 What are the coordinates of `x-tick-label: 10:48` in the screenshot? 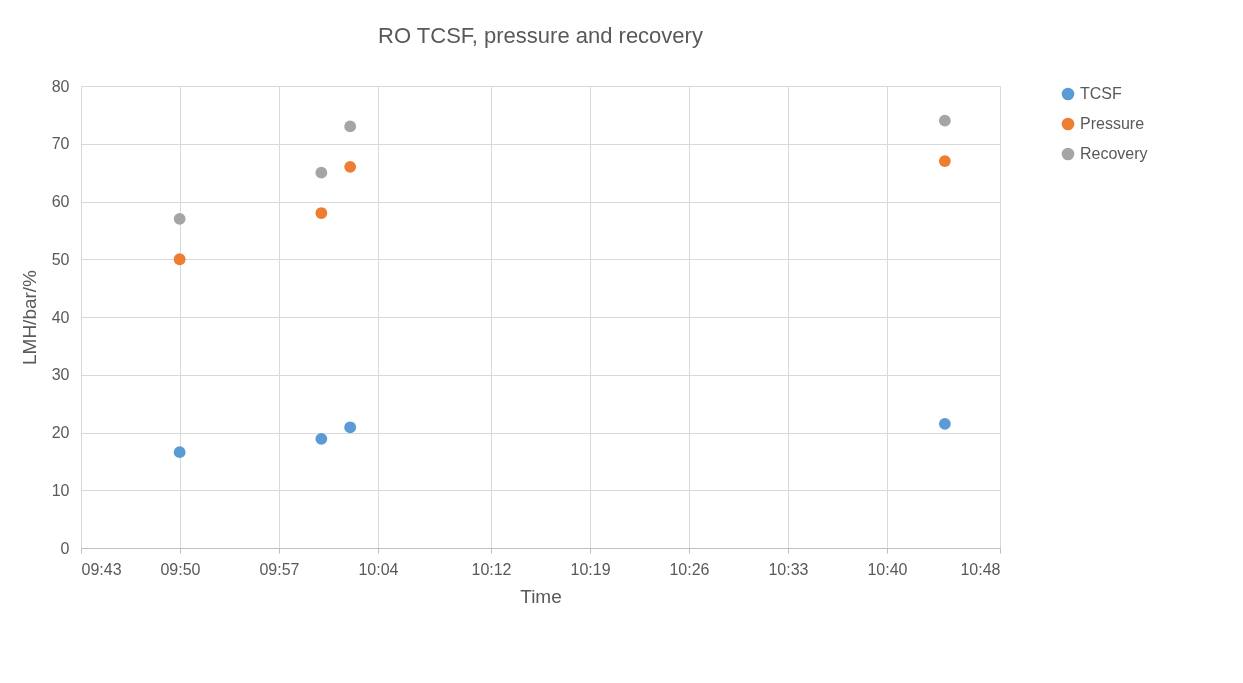 It's located at (980, 569).